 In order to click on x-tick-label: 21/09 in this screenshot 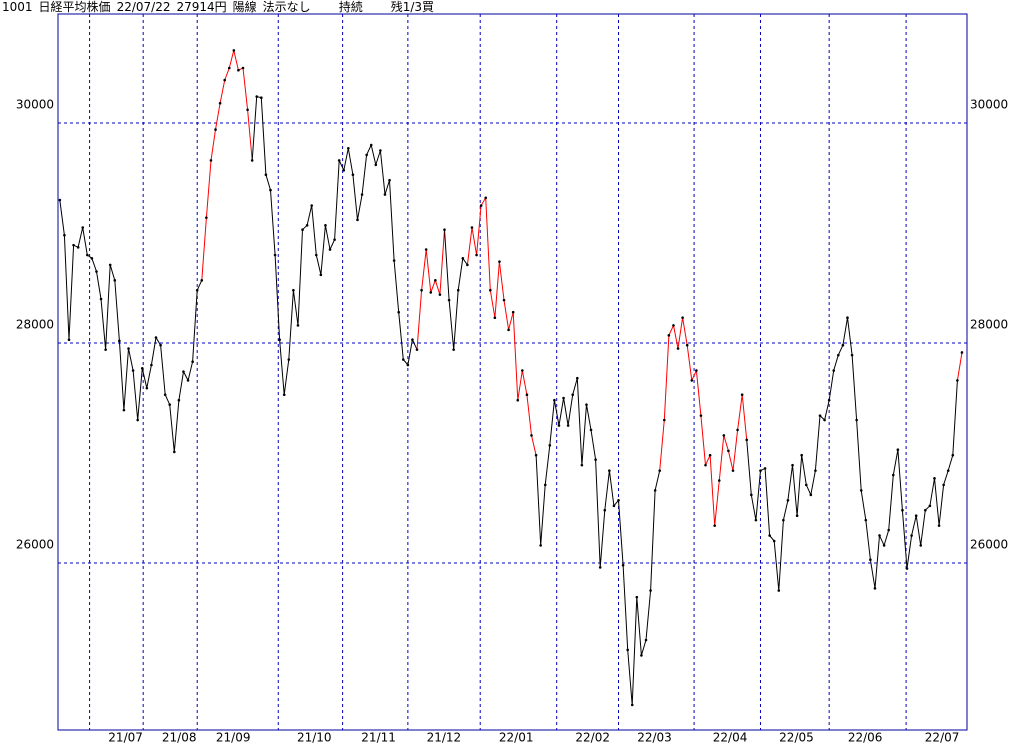, I will do `click(233, 738)`.